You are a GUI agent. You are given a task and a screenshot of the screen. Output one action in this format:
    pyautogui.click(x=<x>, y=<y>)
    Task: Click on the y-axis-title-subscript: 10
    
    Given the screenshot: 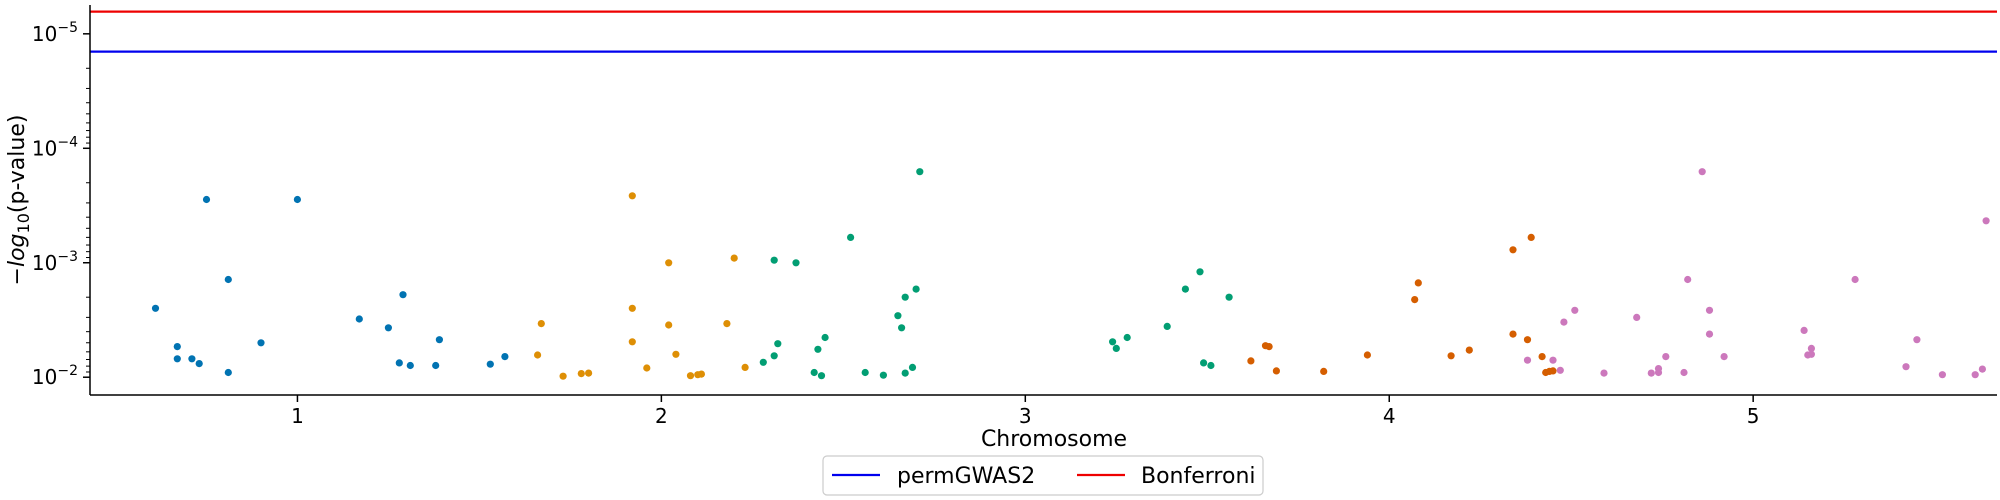 What is the action you would take?
    pyautogui.click(x=23, y=223)
    